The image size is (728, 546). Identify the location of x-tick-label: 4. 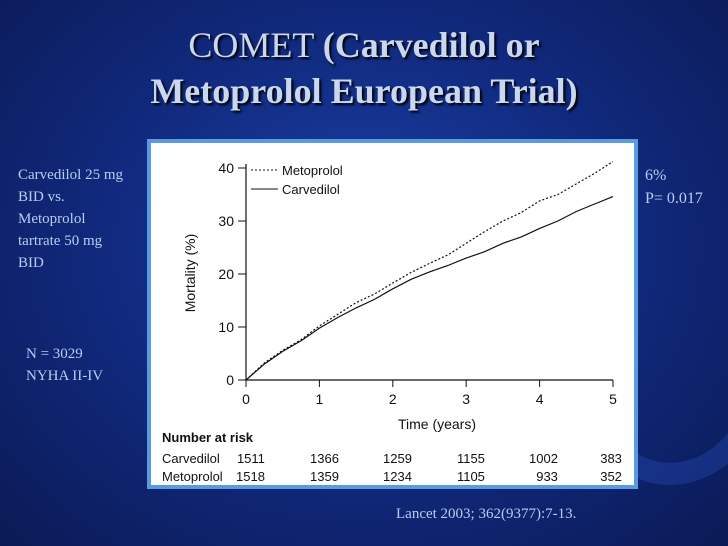
(540, 399).